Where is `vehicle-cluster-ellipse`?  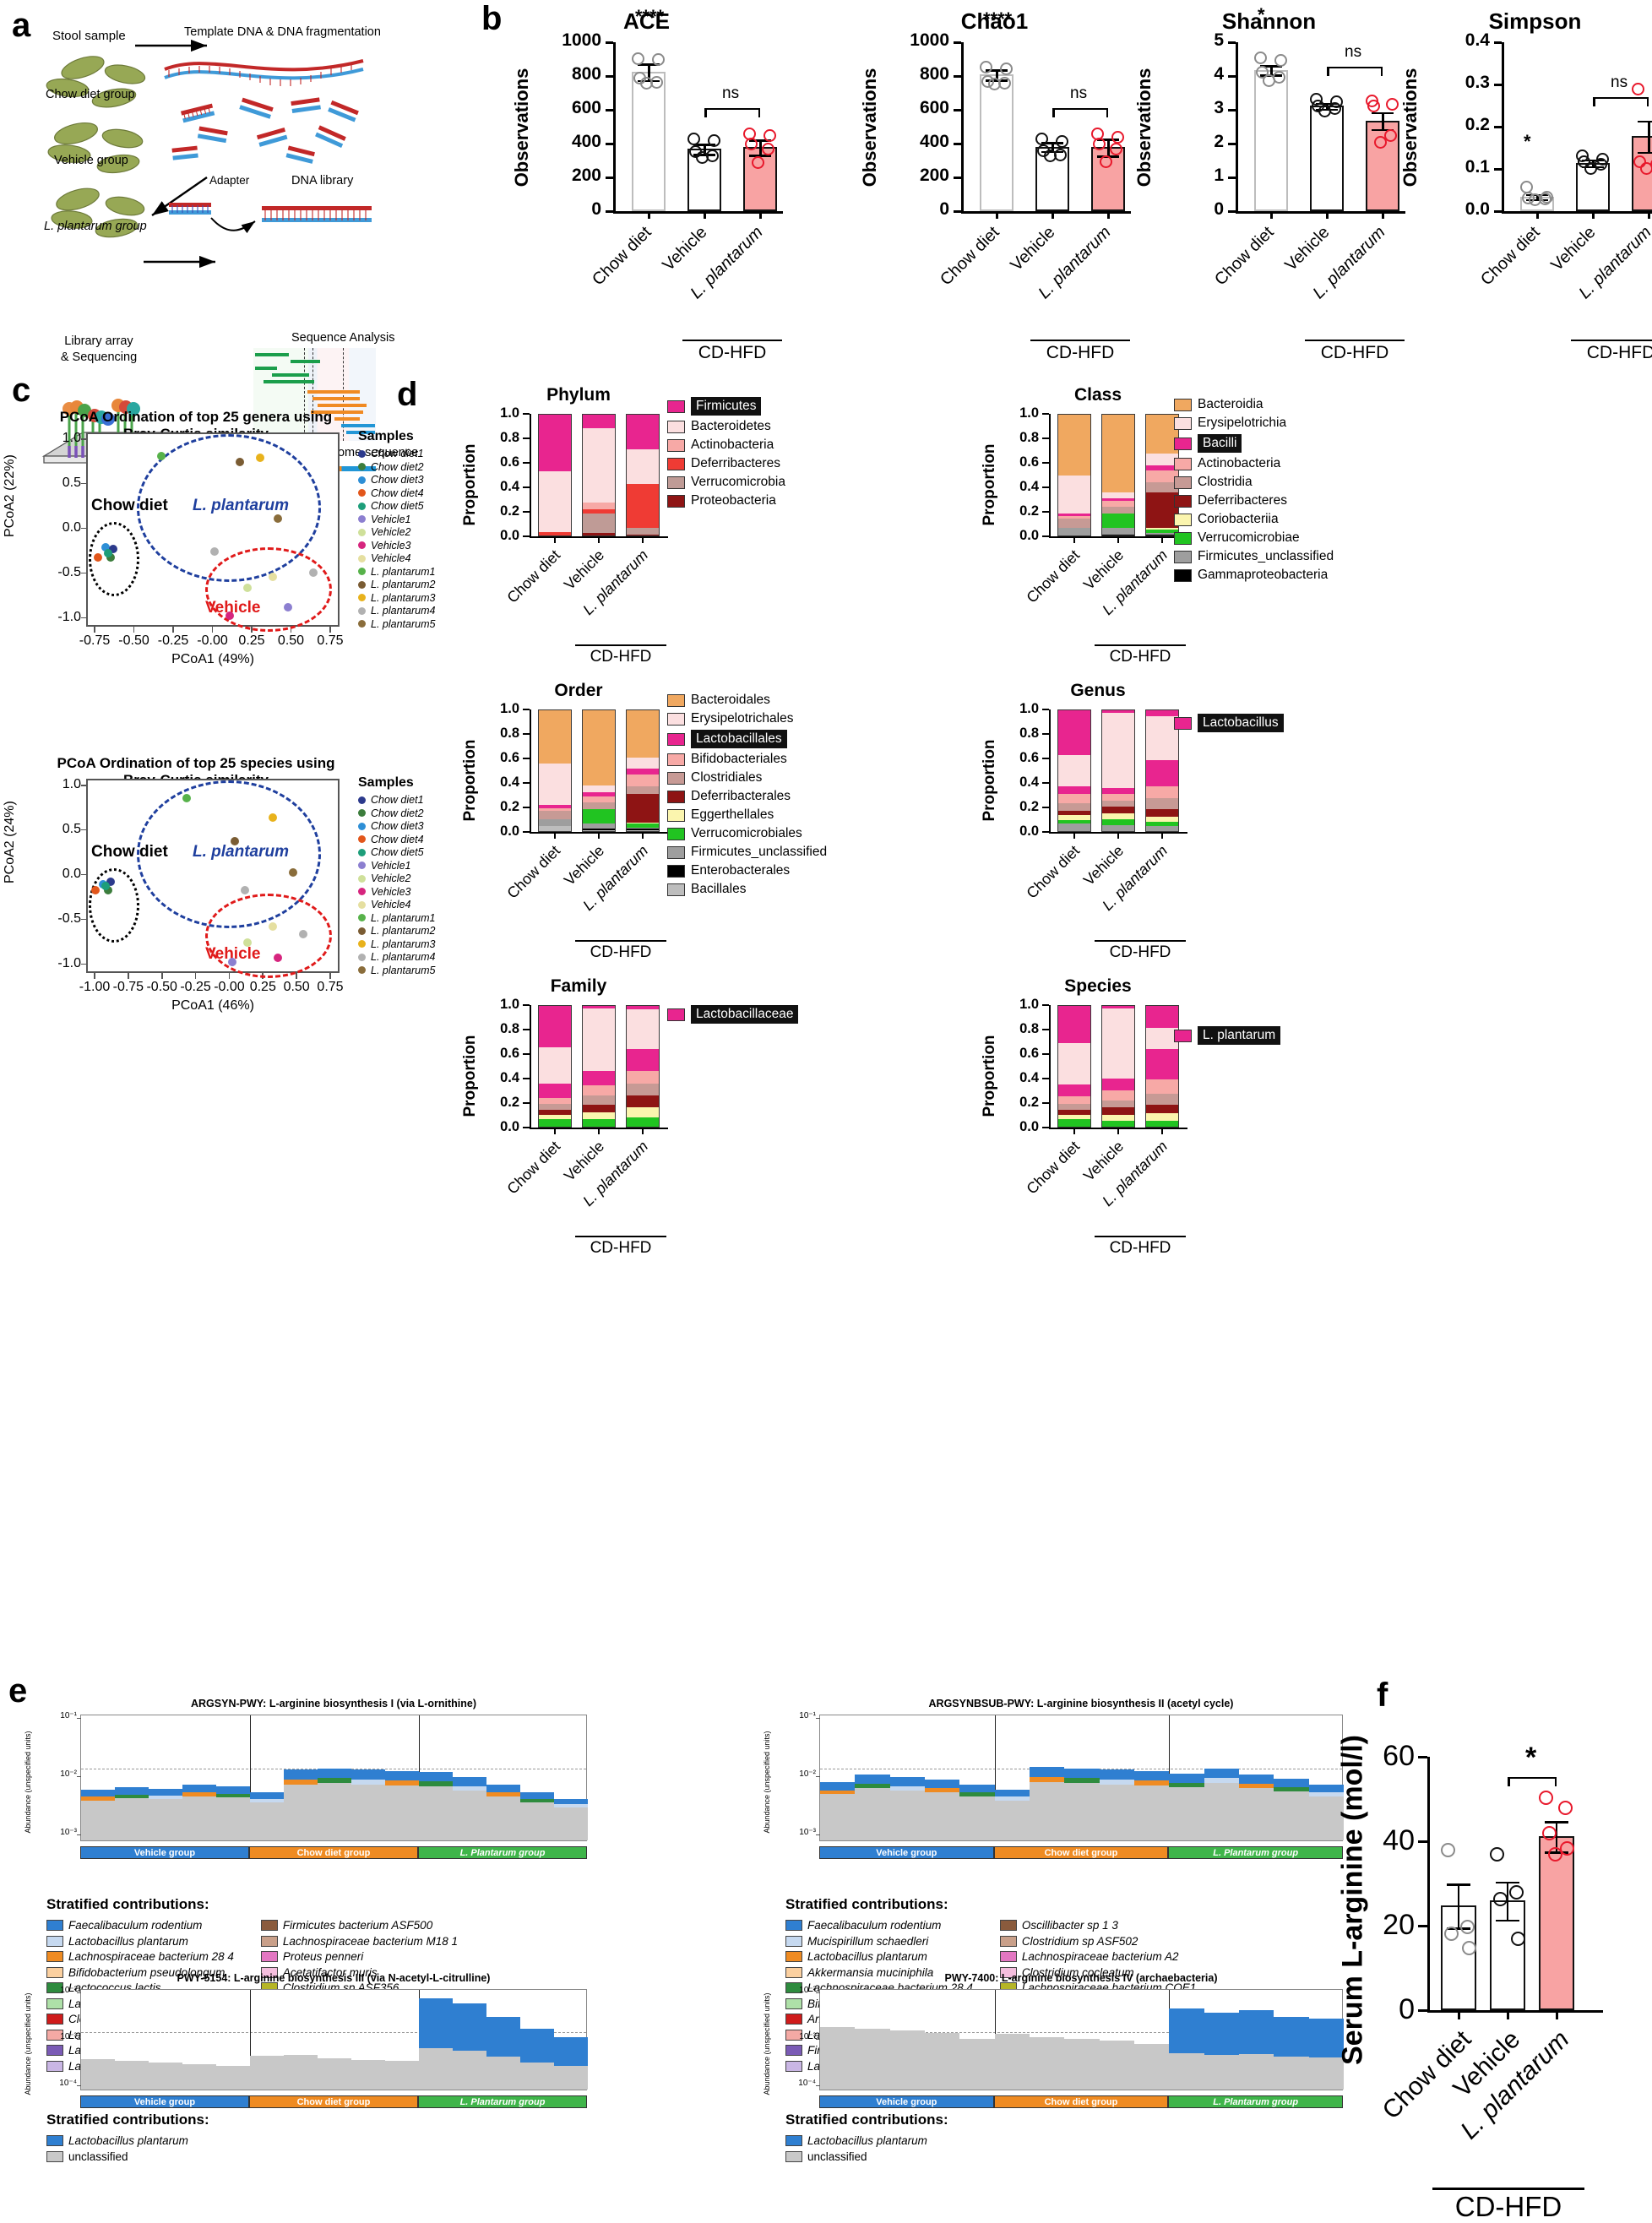
vehicle-cluster-ellipse is located at coordinates (268, 589).